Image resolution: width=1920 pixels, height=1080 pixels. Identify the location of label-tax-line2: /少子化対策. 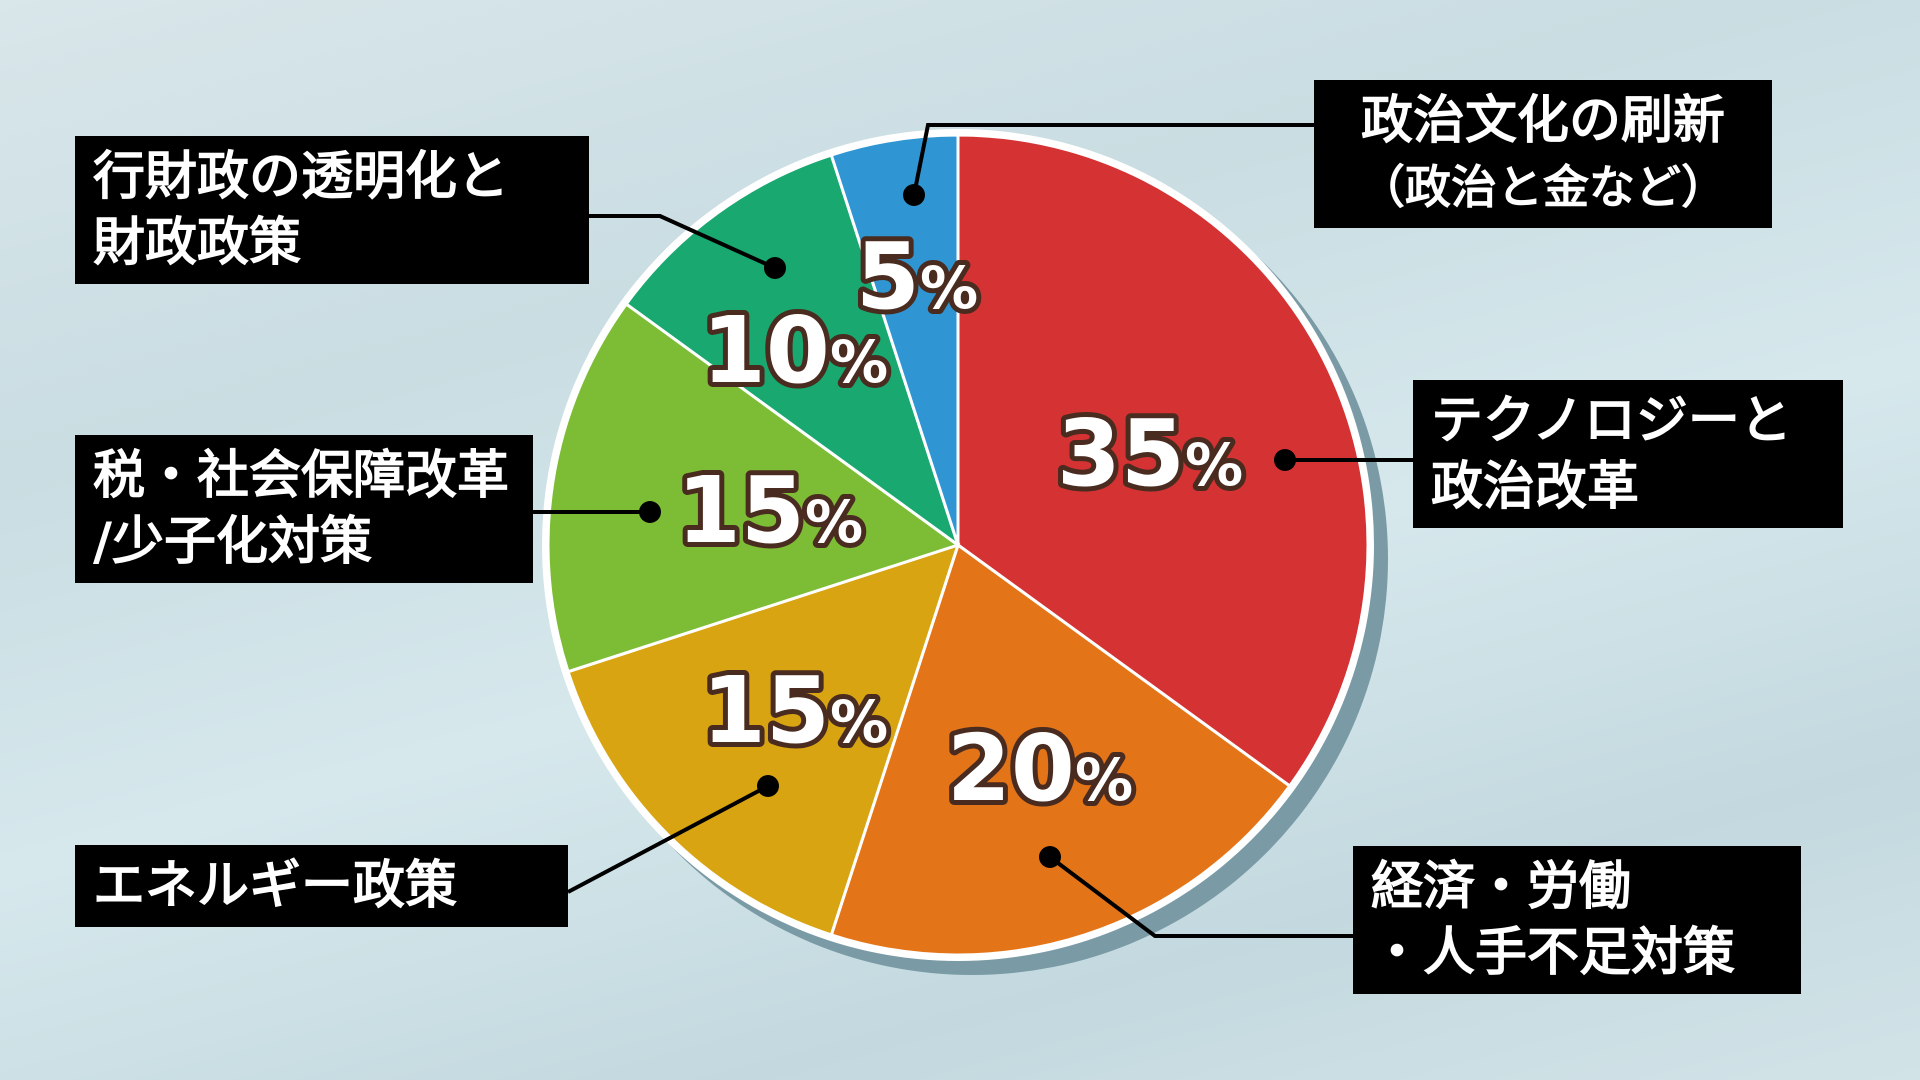
(232, 542).